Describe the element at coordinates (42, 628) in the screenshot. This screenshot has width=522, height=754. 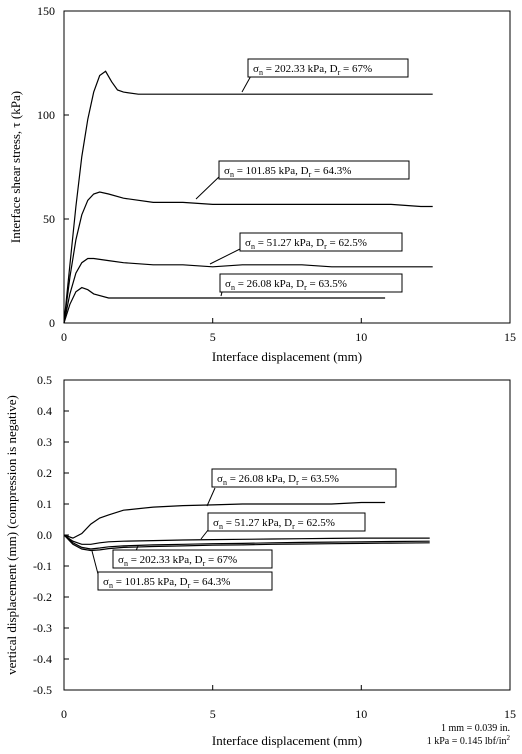
I see `y-tick-label: -0.3` at that location.